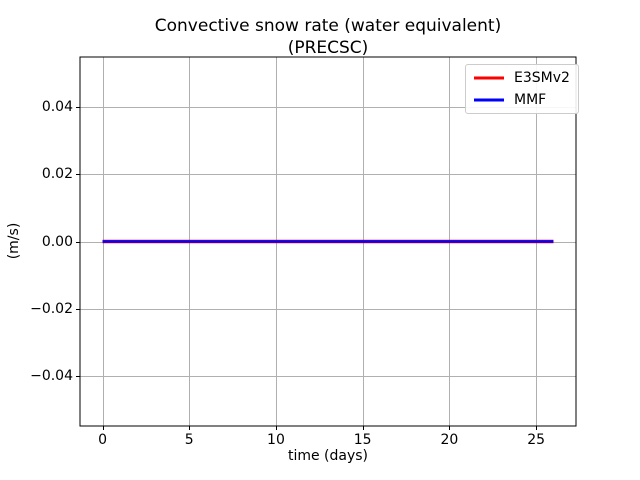 Image resolution: width=640 pixels, height=480 pixels. I want to click on legend-line-sample-e3smv2, so click(489, 78).